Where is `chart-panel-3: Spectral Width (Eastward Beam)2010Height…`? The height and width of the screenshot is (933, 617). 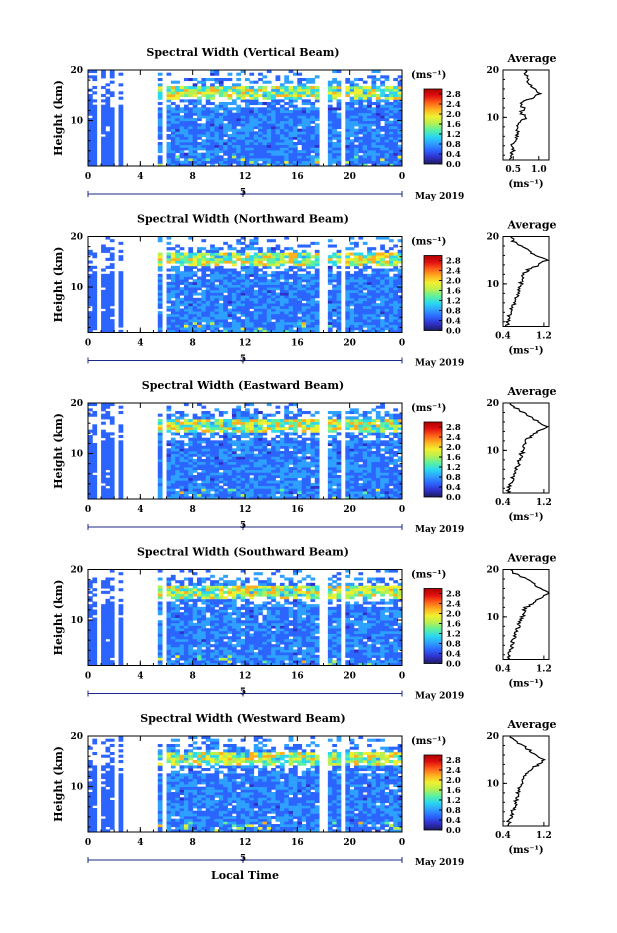 chart-panel-3: Spectral Width (Eastward Beam)2010Height… is located at coordinates (304, 457).